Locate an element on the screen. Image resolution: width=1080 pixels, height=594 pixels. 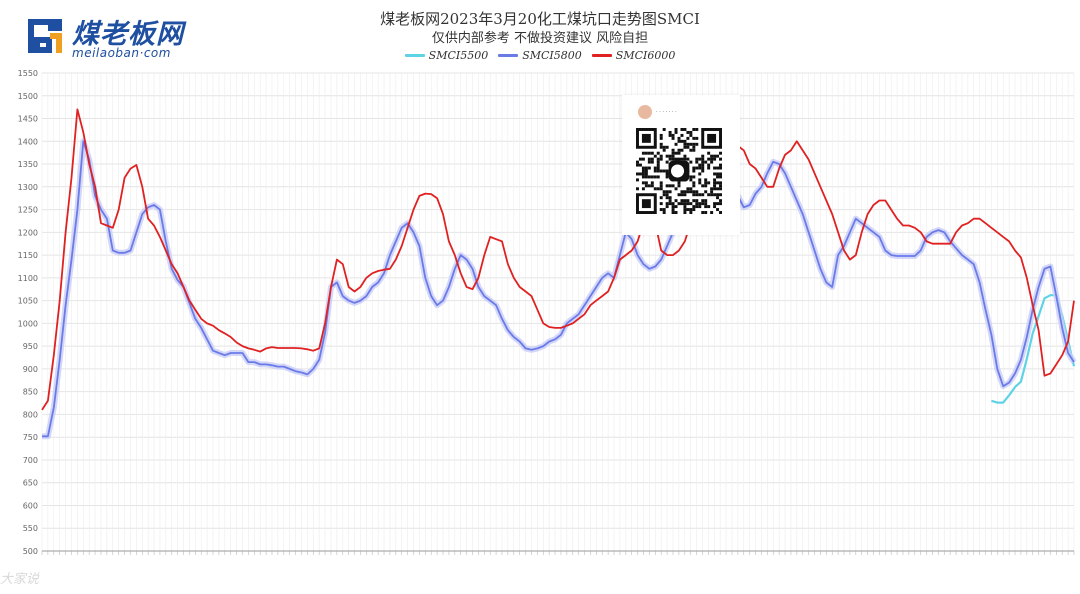
brand-name: 煤老板网 is located at coordinates (128, 34).